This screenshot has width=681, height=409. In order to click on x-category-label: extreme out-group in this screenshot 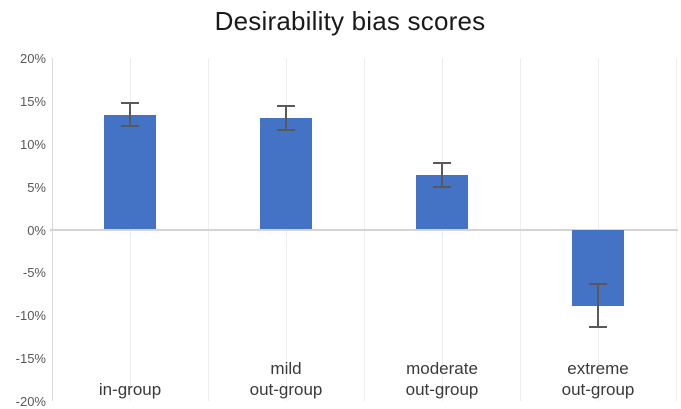, I will do `click(598, 379)`.